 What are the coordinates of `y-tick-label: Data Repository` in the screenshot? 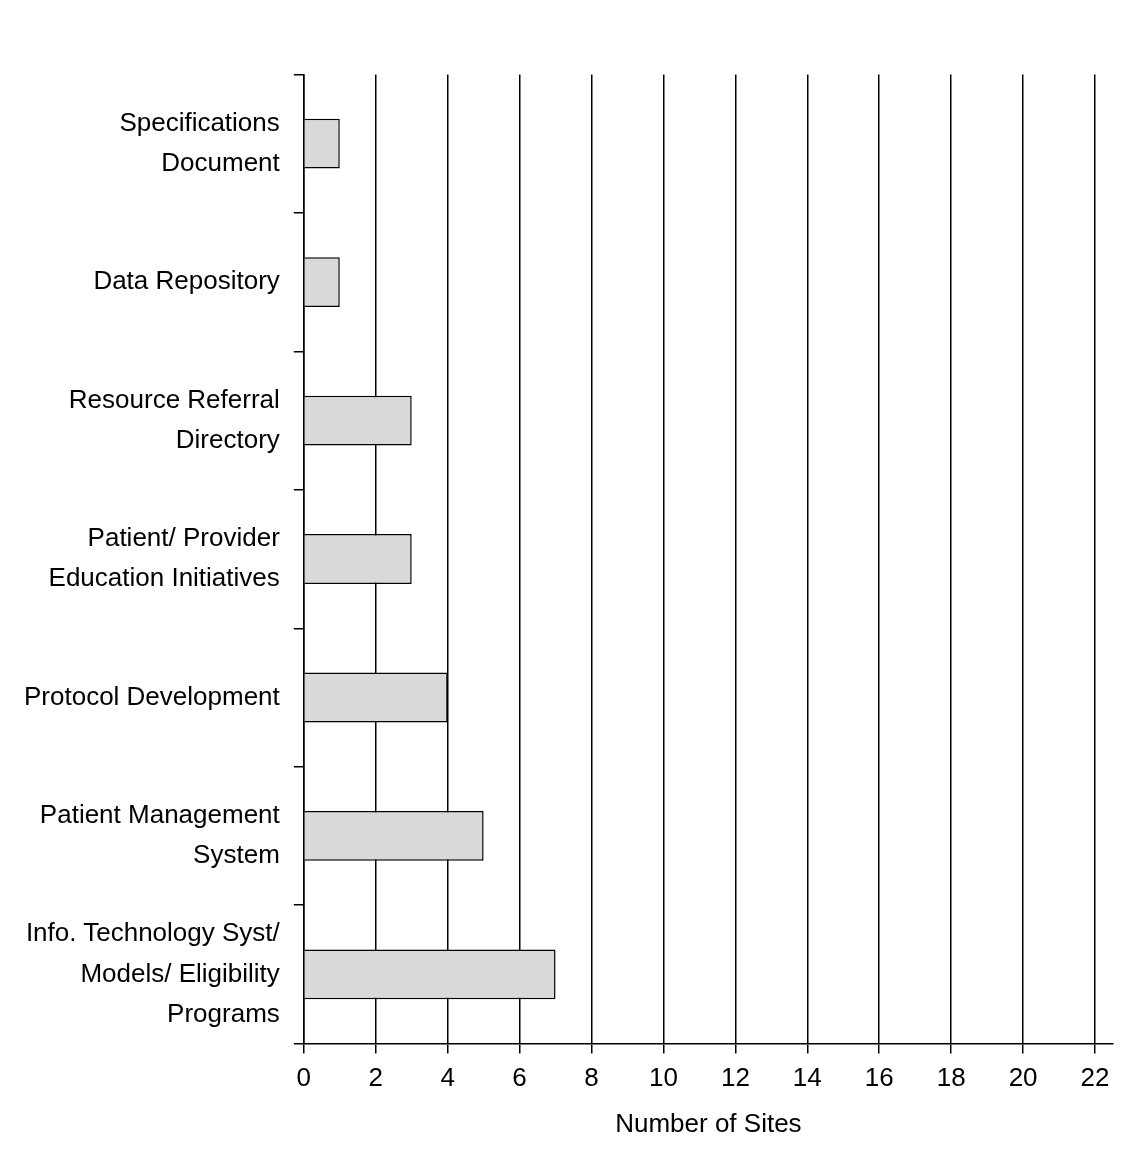 It's located at (186, 280).